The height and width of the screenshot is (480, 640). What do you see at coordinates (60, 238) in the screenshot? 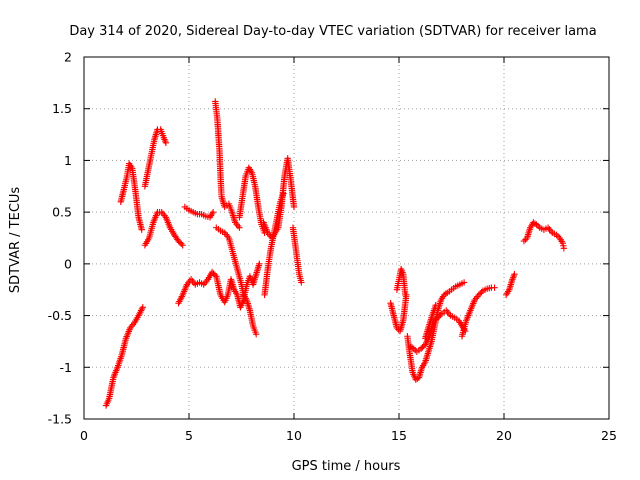
I see `y-tick-labels: -1.5 -1 -0.5 0 0.5 1 1.5 2` at bounding box center [60, 238].